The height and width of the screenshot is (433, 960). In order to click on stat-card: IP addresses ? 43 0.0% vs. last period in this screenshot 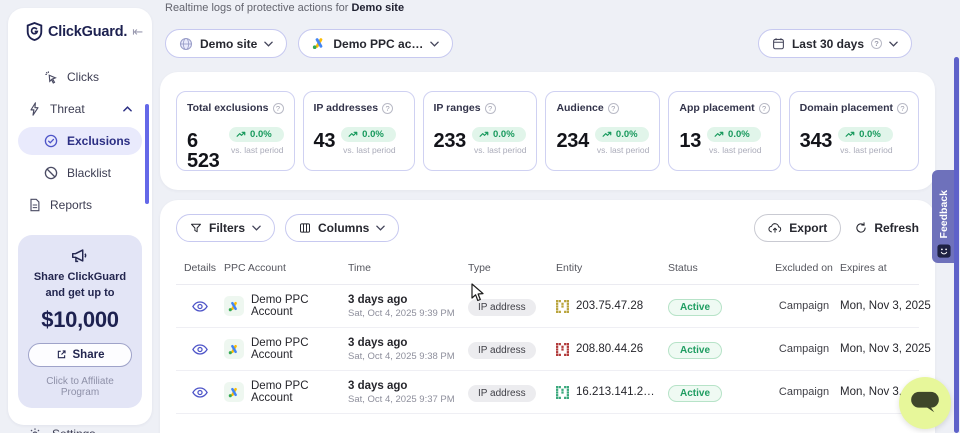, I will do `click(358, 131)`.